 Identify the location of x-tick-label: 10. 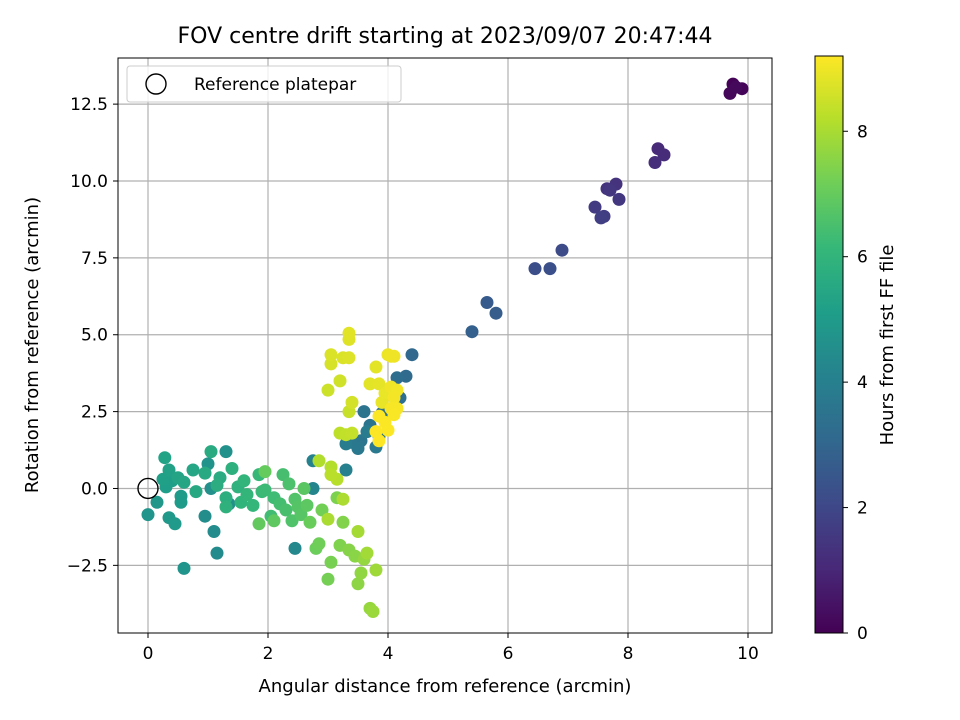
(748, 654).